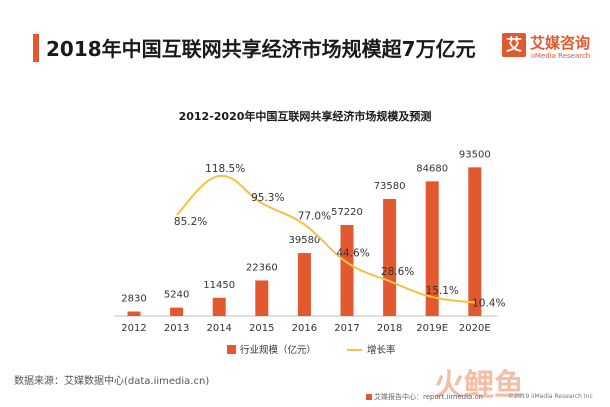  I want to click on bar-value-label: 11450, so click(219, 285).